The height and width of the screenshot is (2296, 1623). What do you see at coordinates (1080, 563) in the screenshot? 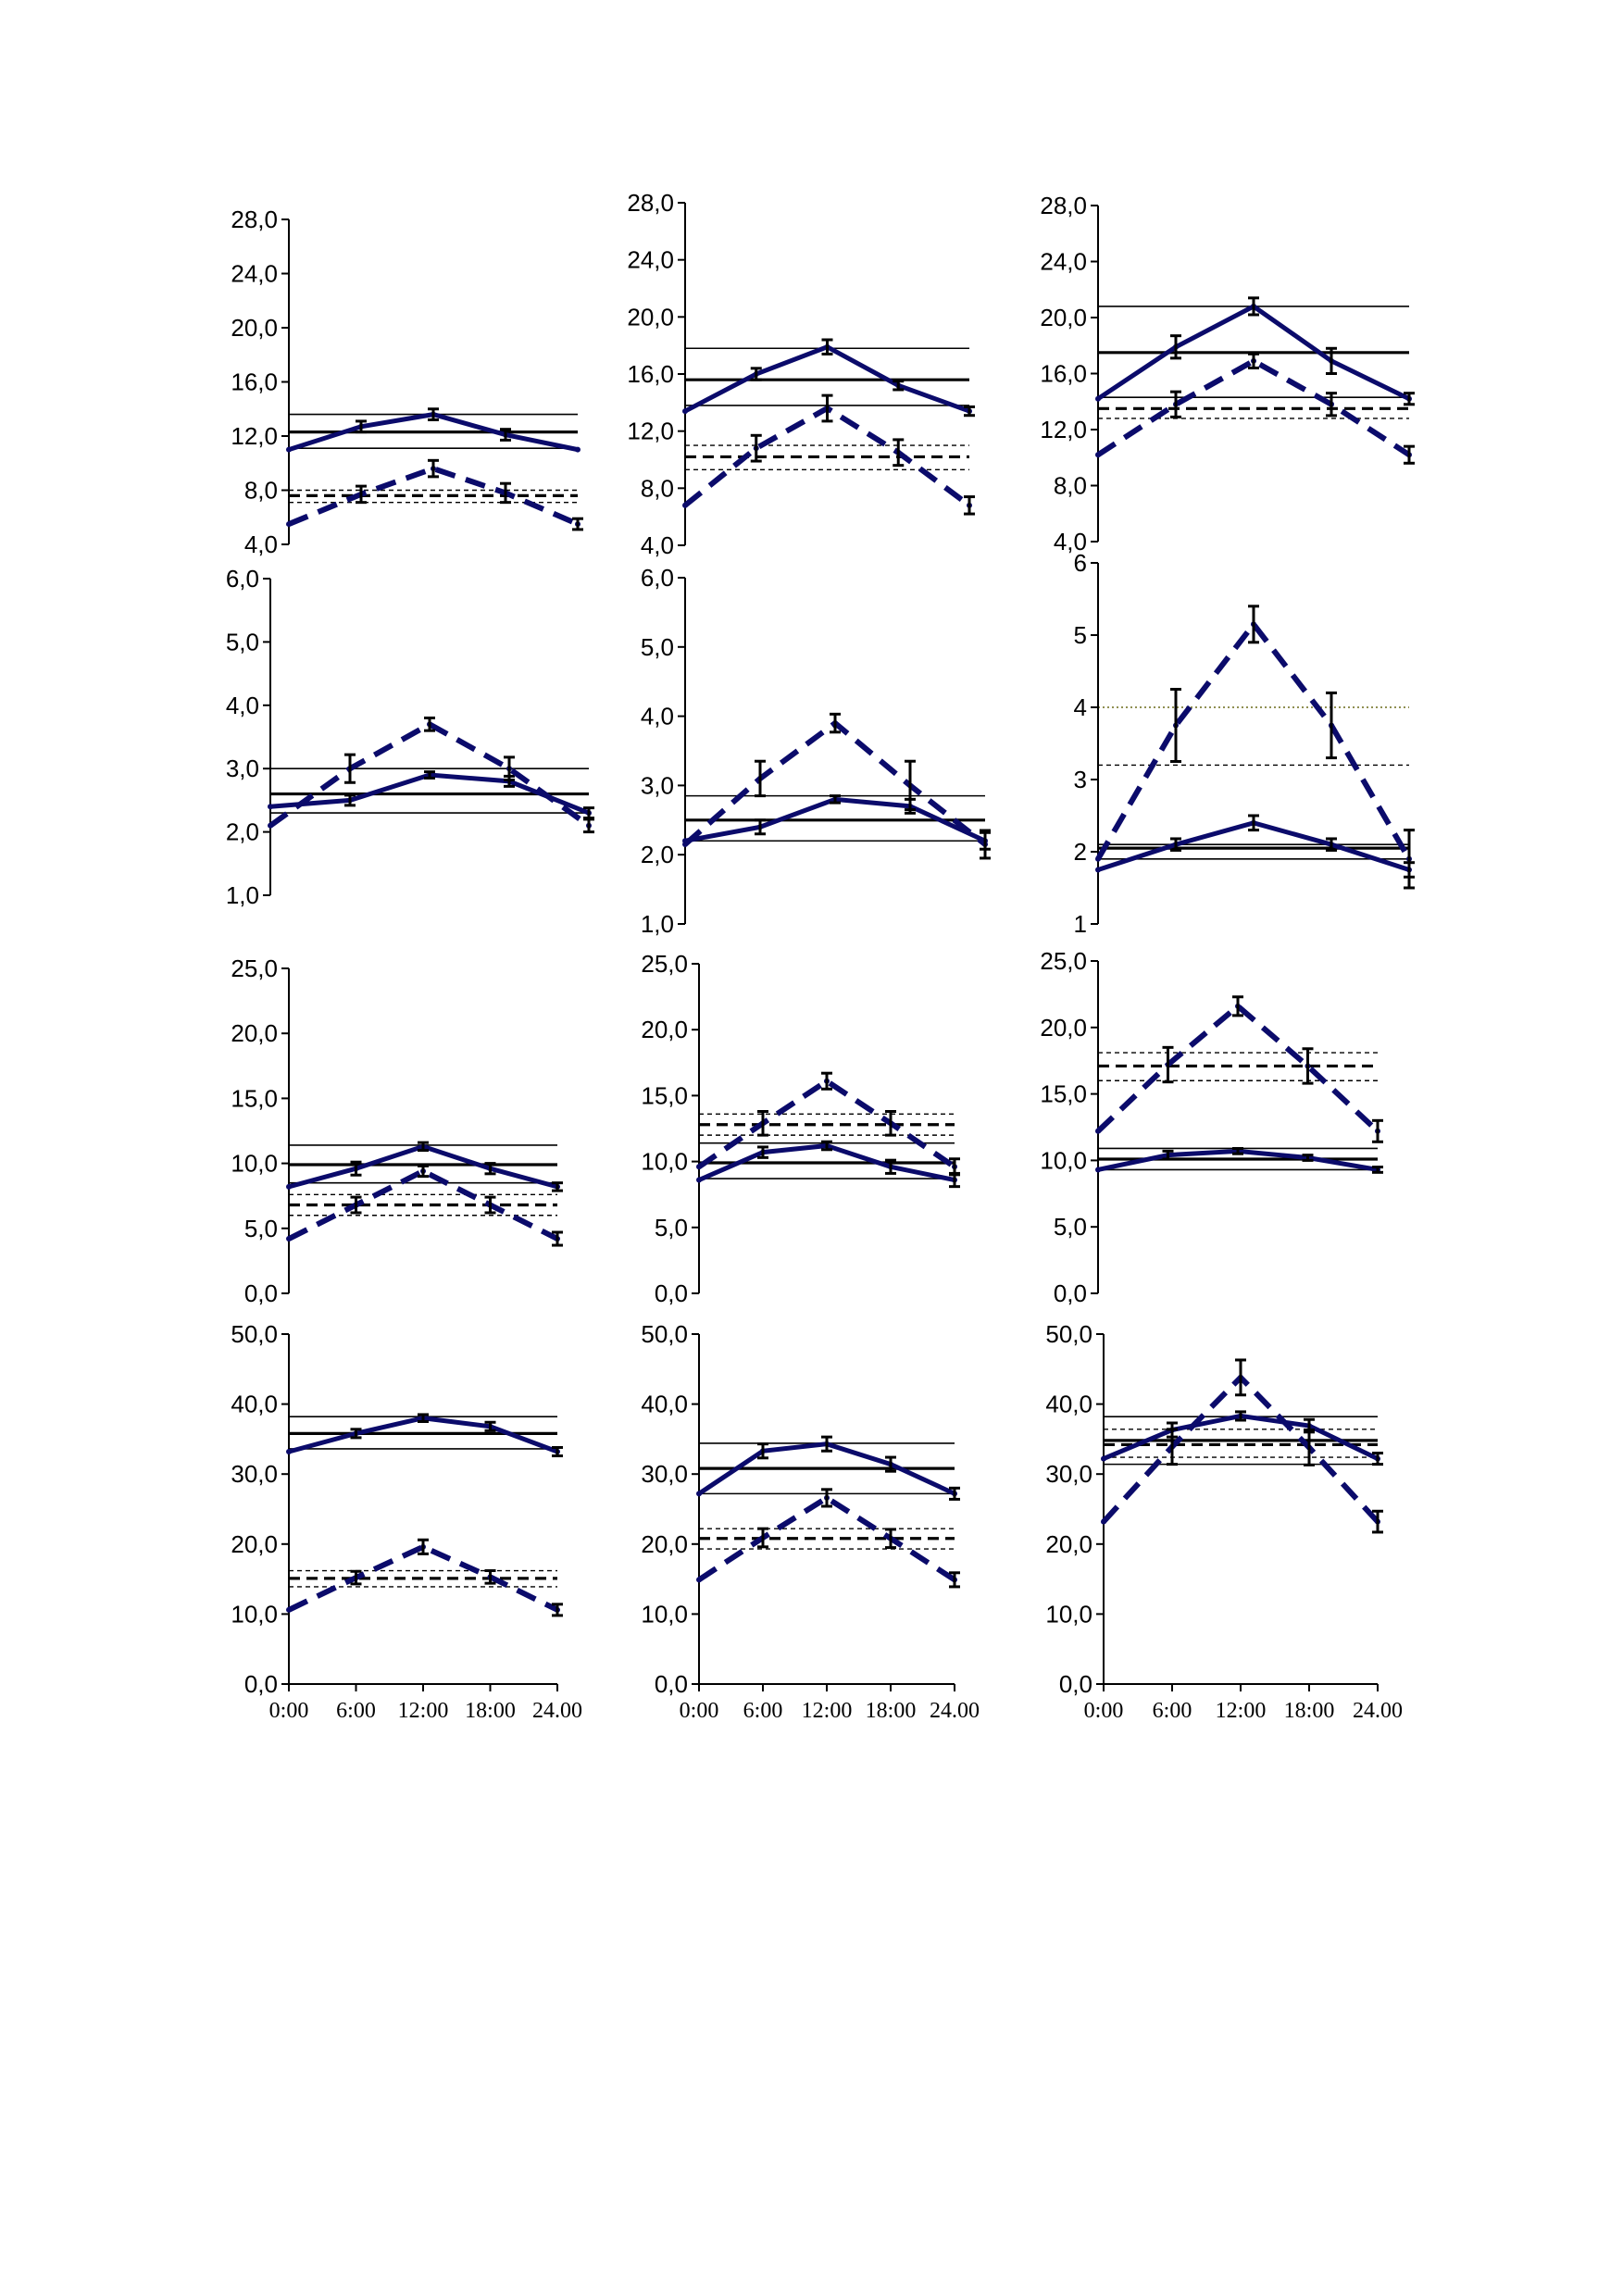
I see `y-tick-label: 6` at bounding box center [1080, 563].